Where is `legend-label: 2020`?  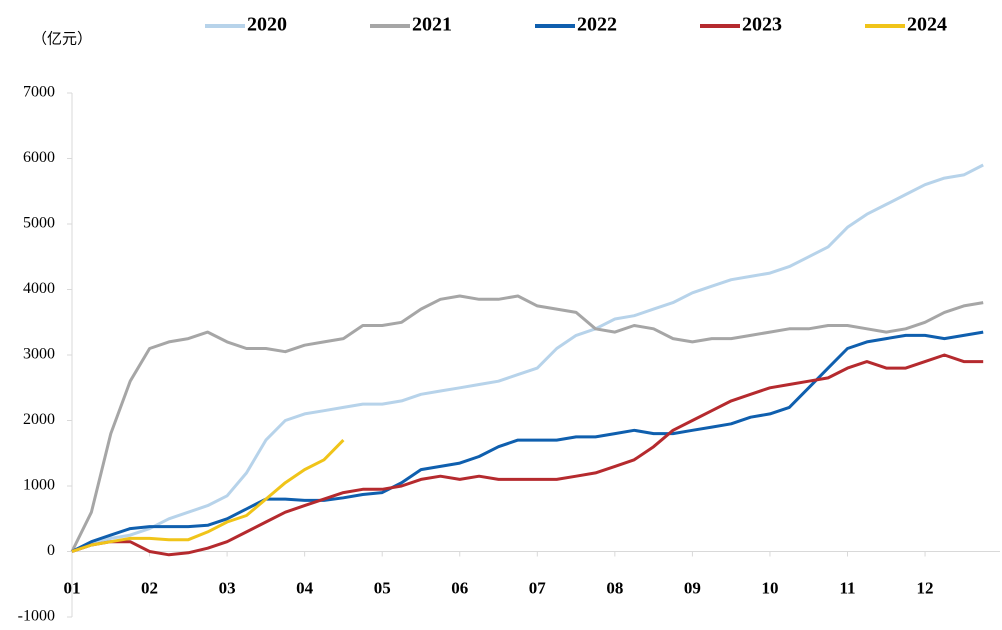
legend-label: 2020 is located at coordinates (267, 25).